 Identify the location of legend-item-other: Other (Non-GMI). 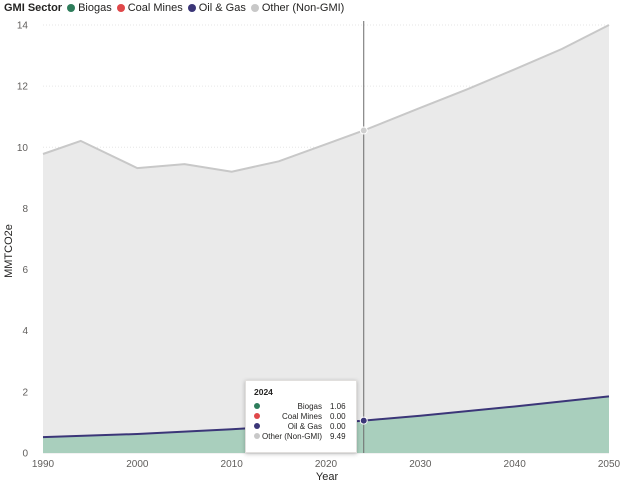
(297, 8).